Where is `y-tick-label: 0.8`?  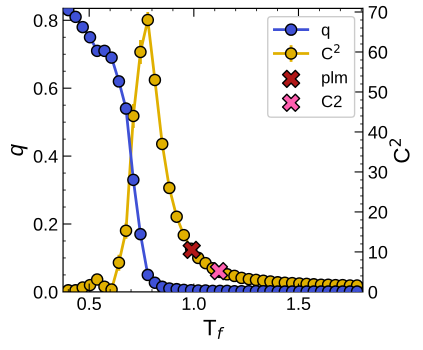
y-tick-label: 0.8 is located at coordinates (46, 21).